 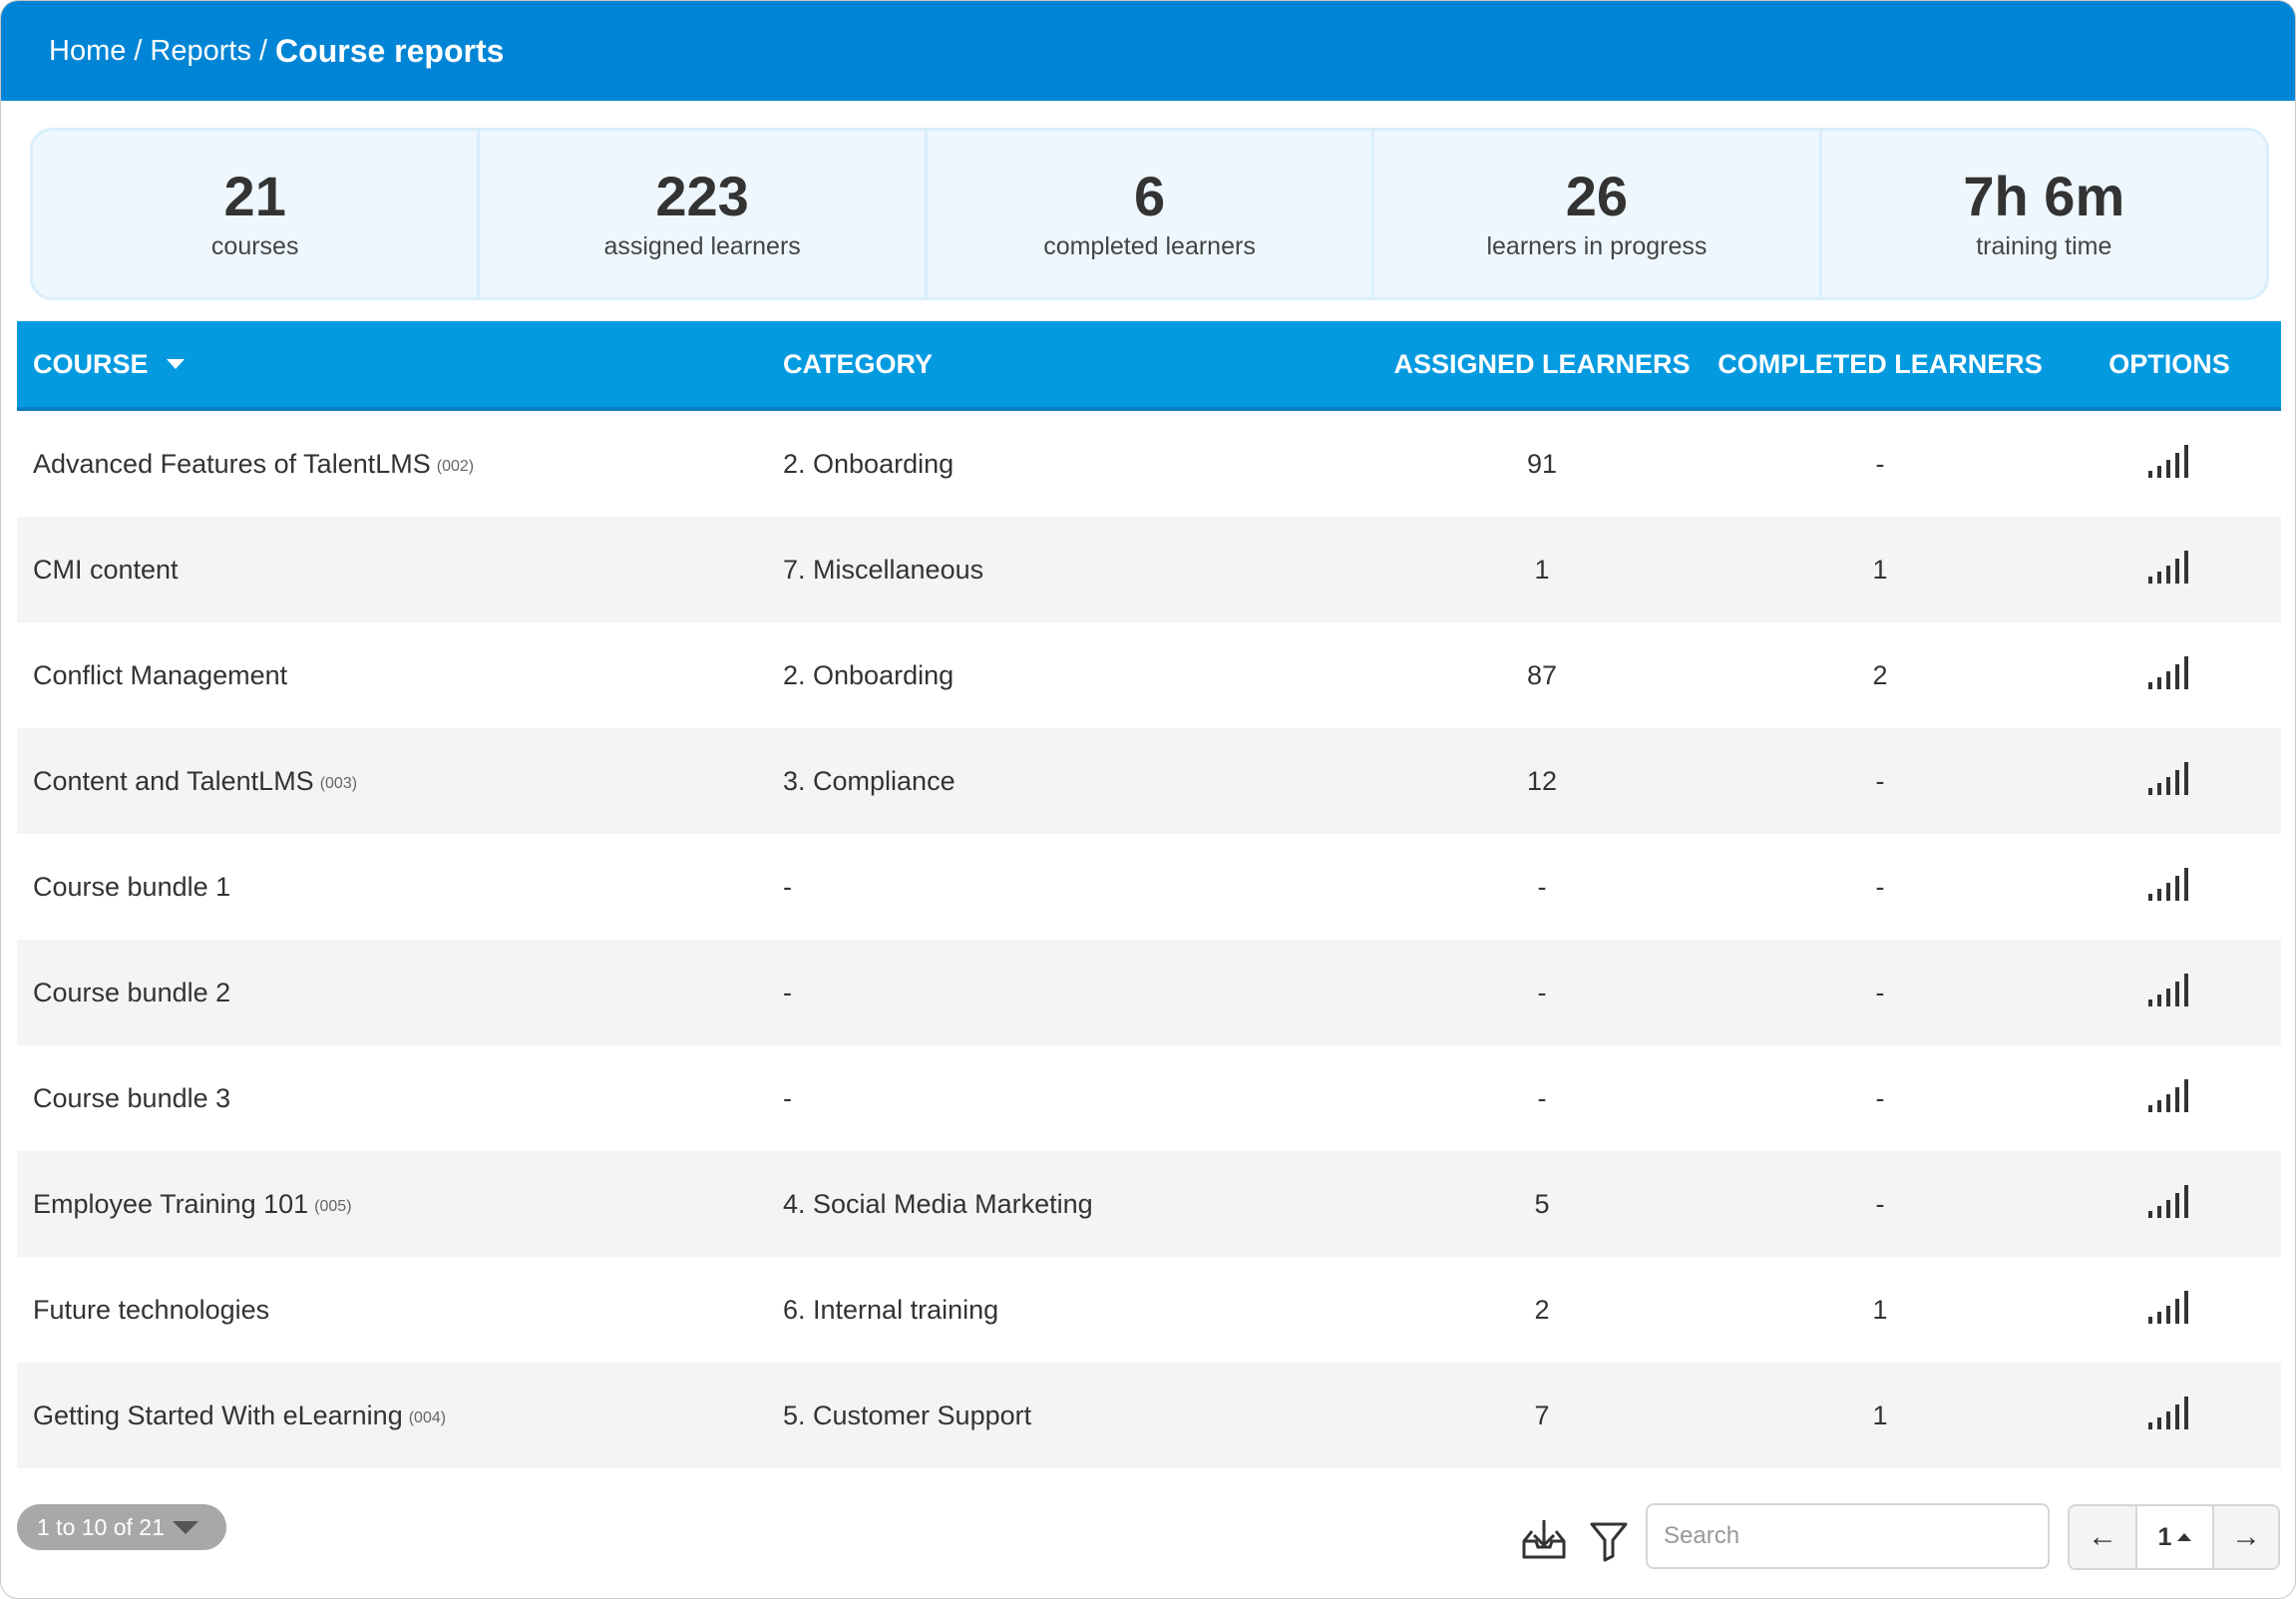 I want to click on course-code: (005), so click(x=333, y=1206).